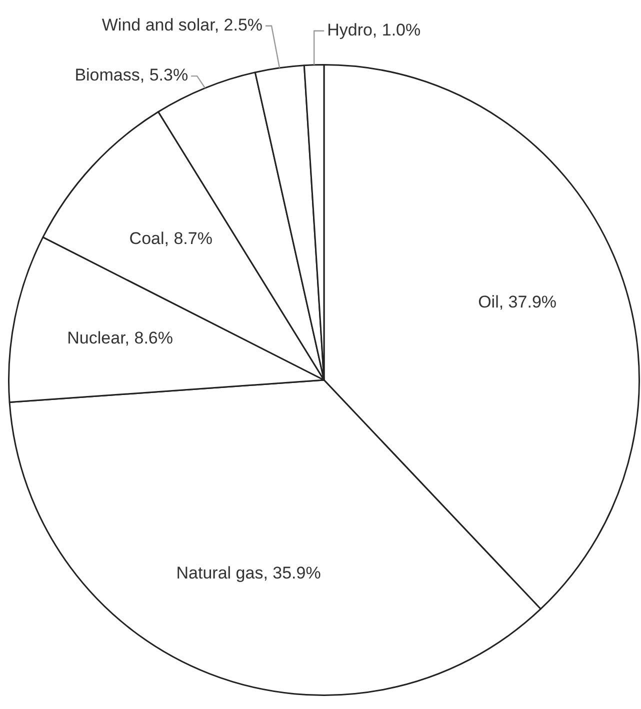 This screenshot has height=709, width=641. Describe the element at coordinates (374, 30) in the screenshot. I see `slice-label: Hydro, 1.0%` at that location.